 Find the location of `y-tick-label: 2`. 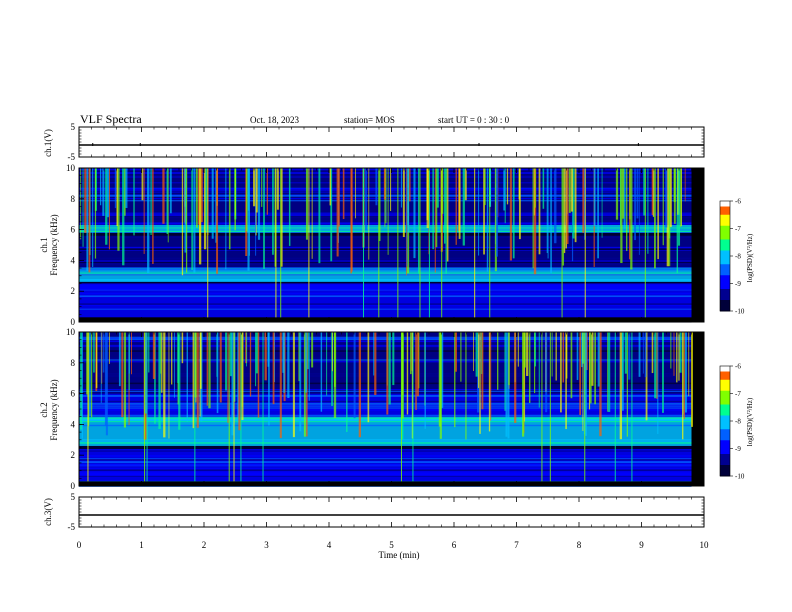

y-tick-label: 2 is located at coordinates (73, 455).